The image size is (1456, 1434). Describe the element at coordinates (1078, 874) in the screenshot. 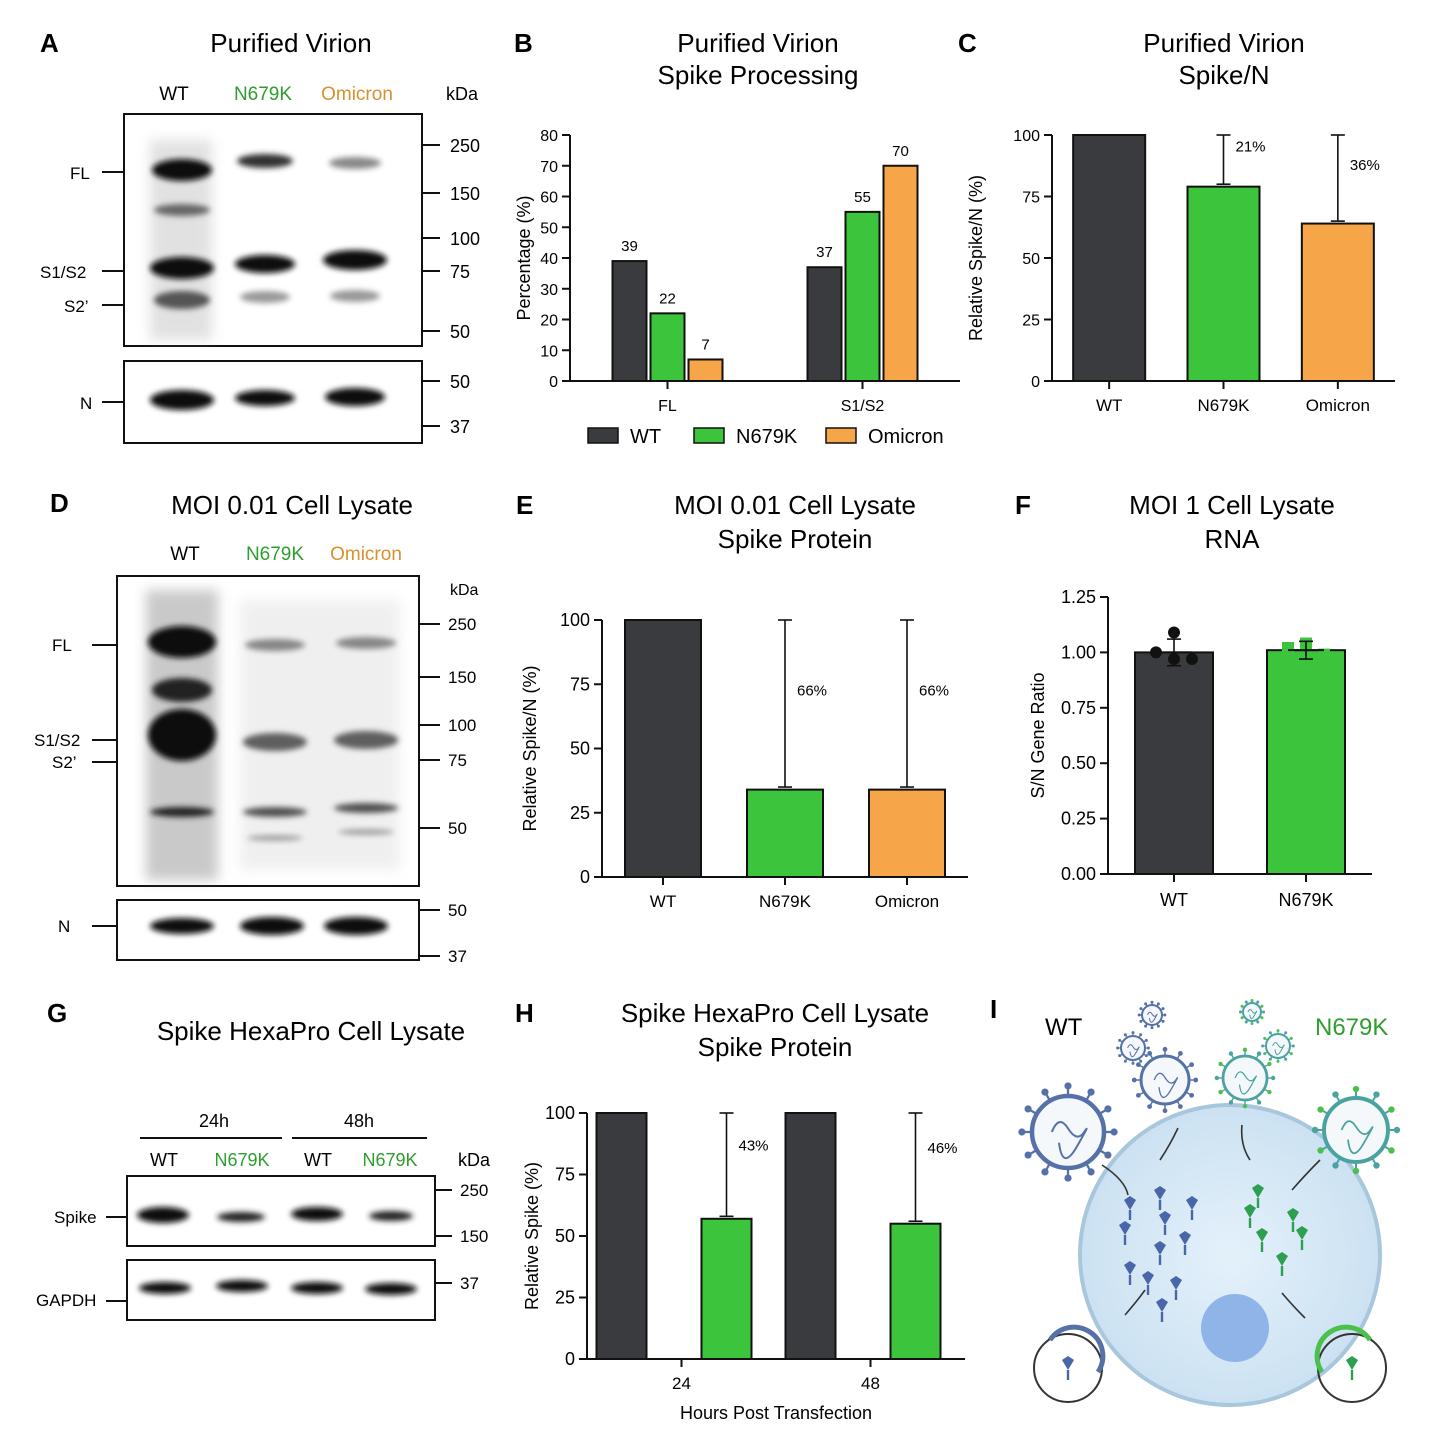

I see `y-tick-label: 0.00` at that location.